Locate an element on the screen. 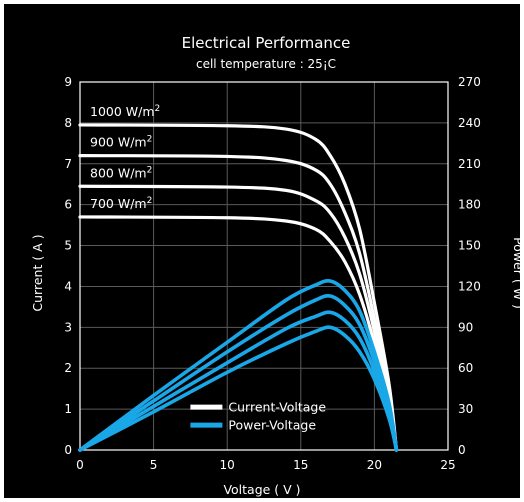 The image size is (524, 502). y-axis-ticks: 0 1 2 3 4 5 6 7 8 9 is located at coordinates (68, 266).